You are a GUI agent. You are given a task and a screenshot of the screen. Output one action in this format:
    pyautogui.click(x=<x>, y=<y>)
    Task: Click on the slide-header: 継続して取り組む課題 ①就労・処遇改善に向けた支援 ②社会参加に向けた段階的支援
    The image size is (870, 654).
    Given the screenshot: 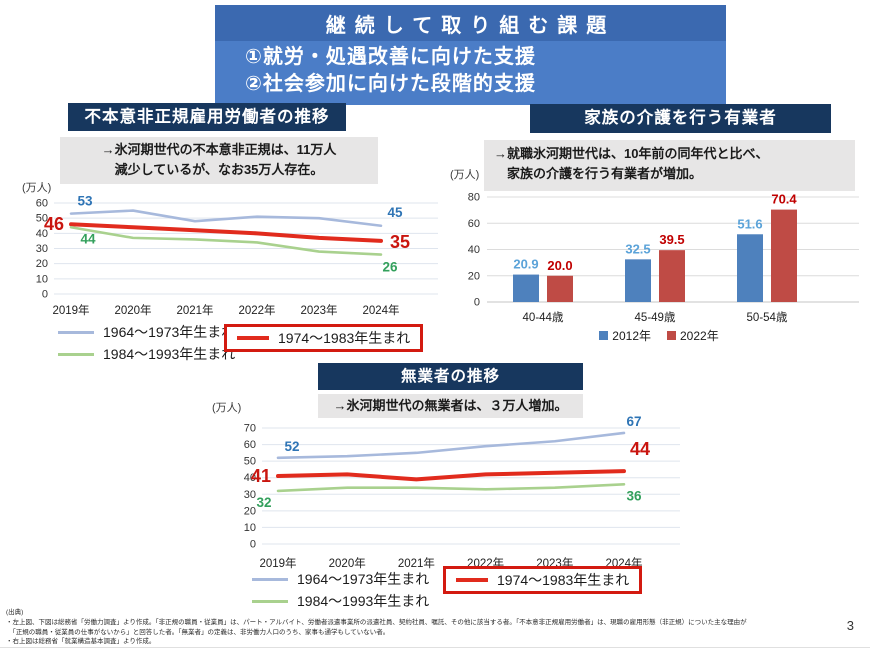 What is the action you would take?
    pyautogui.click(x=470, y=55)
    